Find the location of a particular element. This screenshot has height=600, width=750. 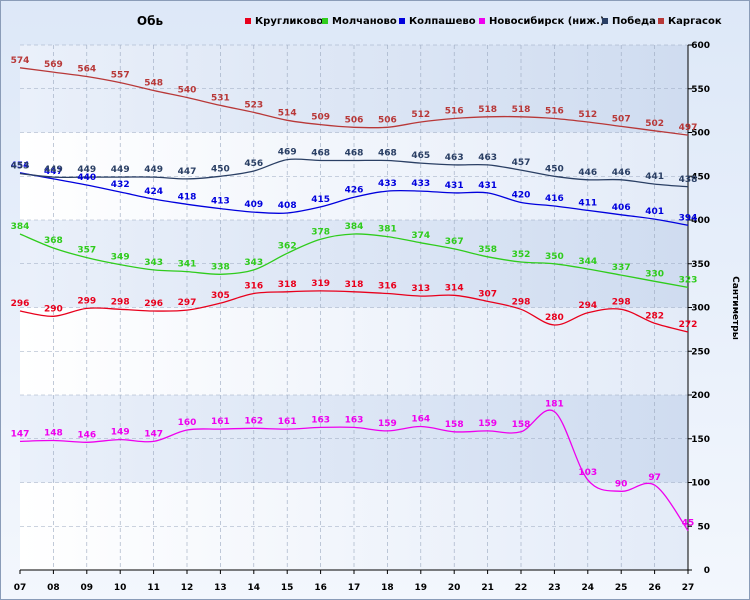

data-label: 446 is located at coordinates (621, 173).